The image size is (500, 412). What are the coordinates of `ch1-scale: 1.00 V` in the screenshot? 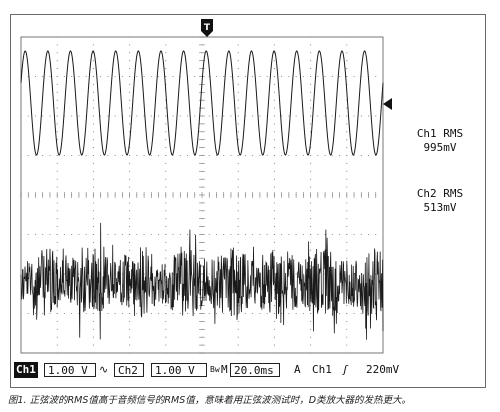 It's located at (70, 370).